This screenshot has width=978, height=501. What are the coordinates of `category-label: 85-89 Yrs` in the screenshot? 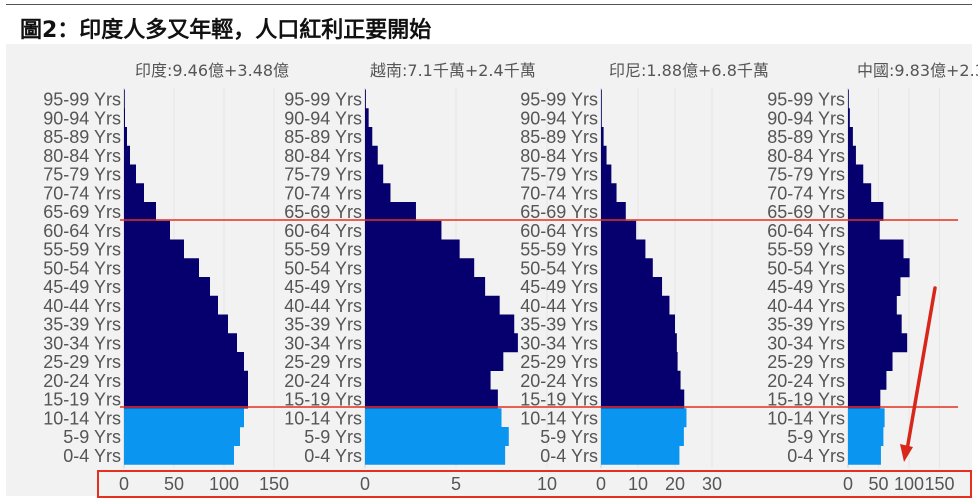 It's located at (559, 137).